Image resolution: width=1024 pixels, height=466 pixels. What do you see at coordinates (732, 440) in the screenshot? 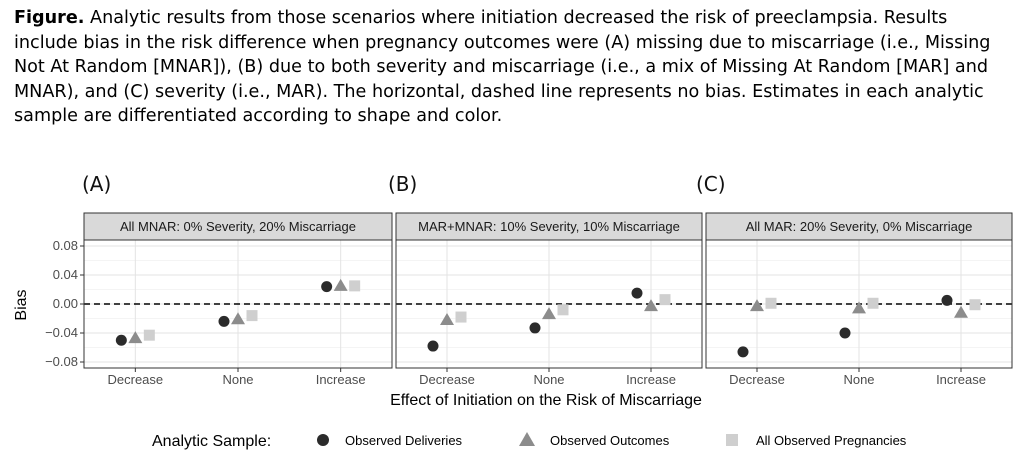
I see `legend-key-square` at bounding box center [732, 440].